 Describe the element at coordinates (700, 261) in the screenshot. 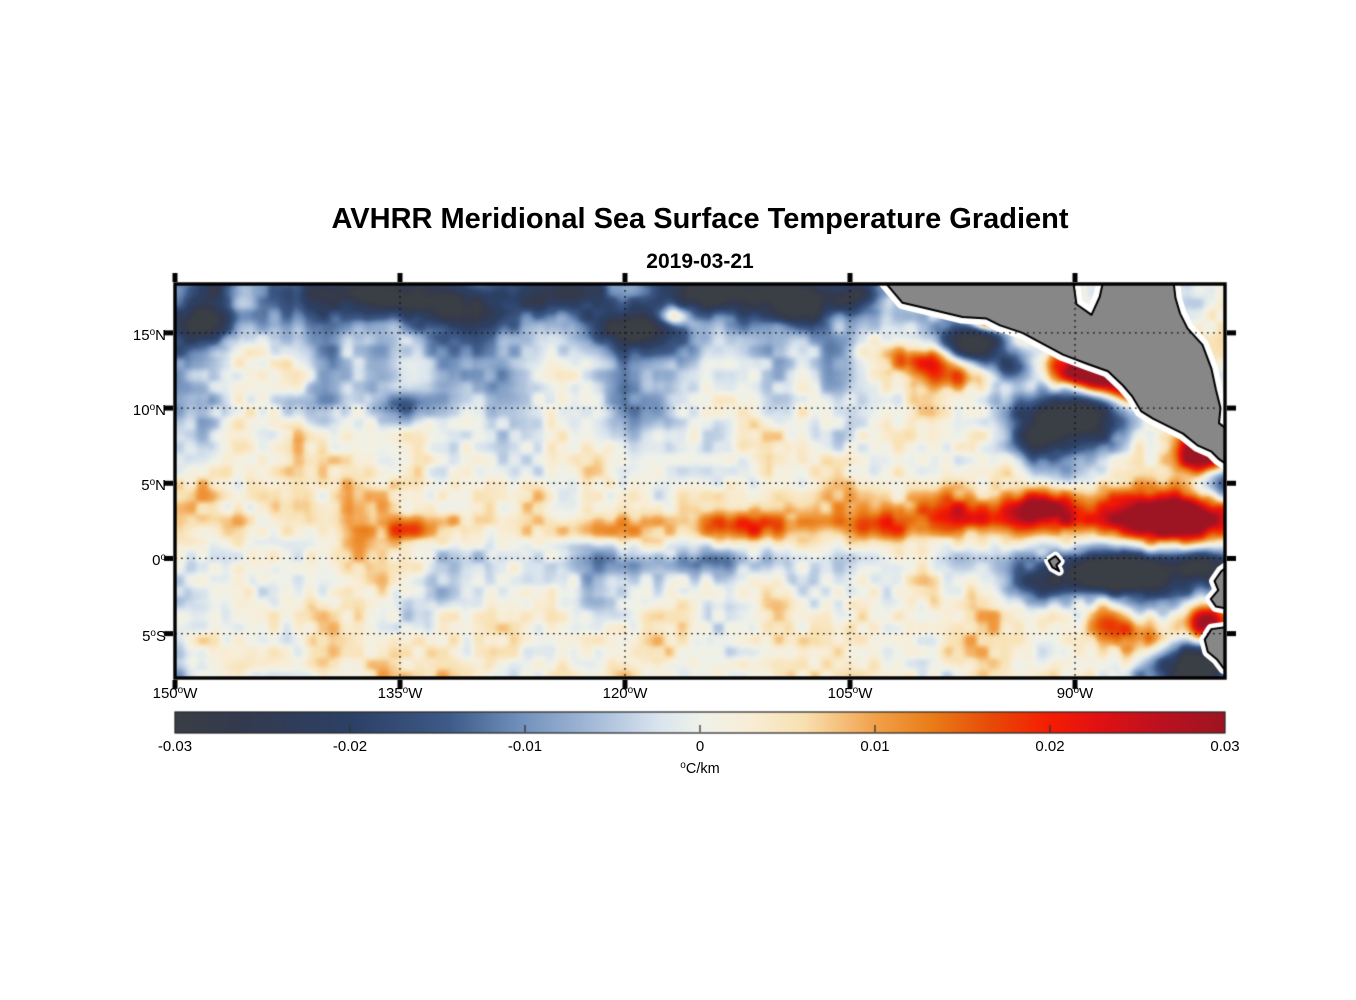

I see `chart-date-subtitle: 2019-03-21` at that location.